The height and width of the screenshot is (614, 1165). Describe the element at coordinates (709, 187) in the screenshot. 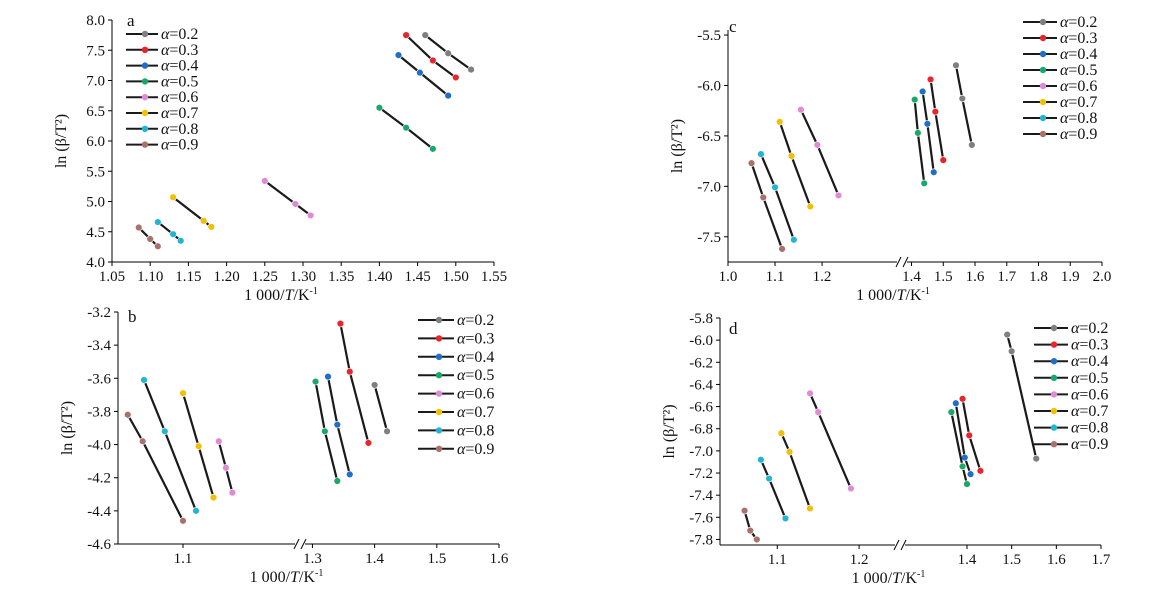

I see `y-tick-label: -7.0` at that location.